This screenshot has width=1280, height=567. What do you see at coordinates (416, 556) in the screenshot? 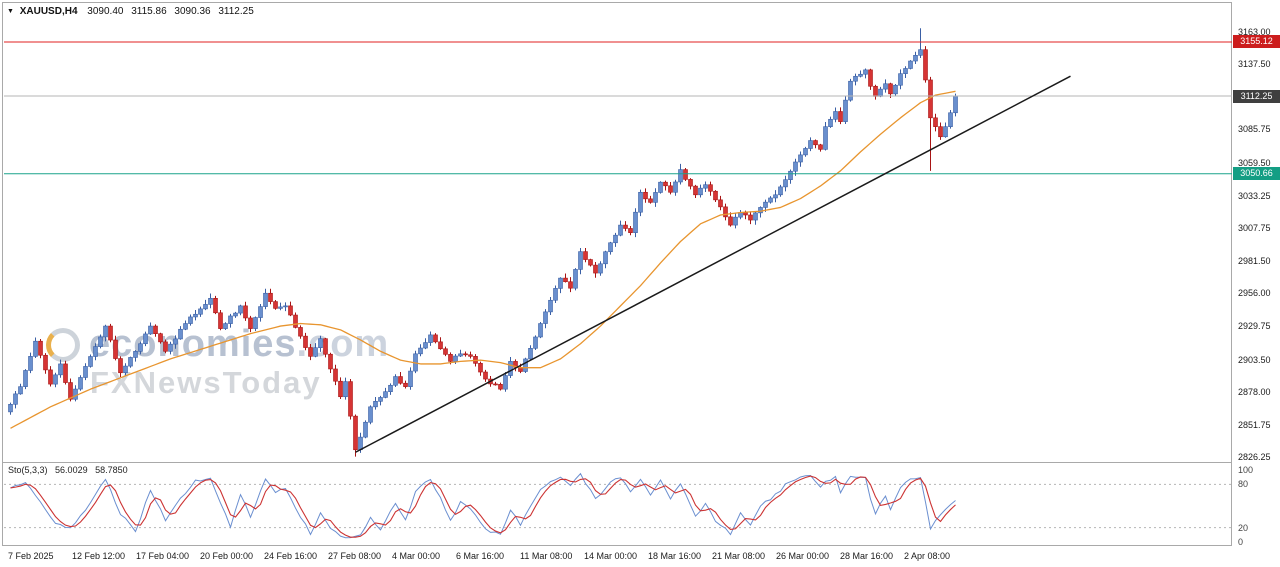
I see `time-axis-label: 4 Mar 00:00` at bounding box center [416, 556].